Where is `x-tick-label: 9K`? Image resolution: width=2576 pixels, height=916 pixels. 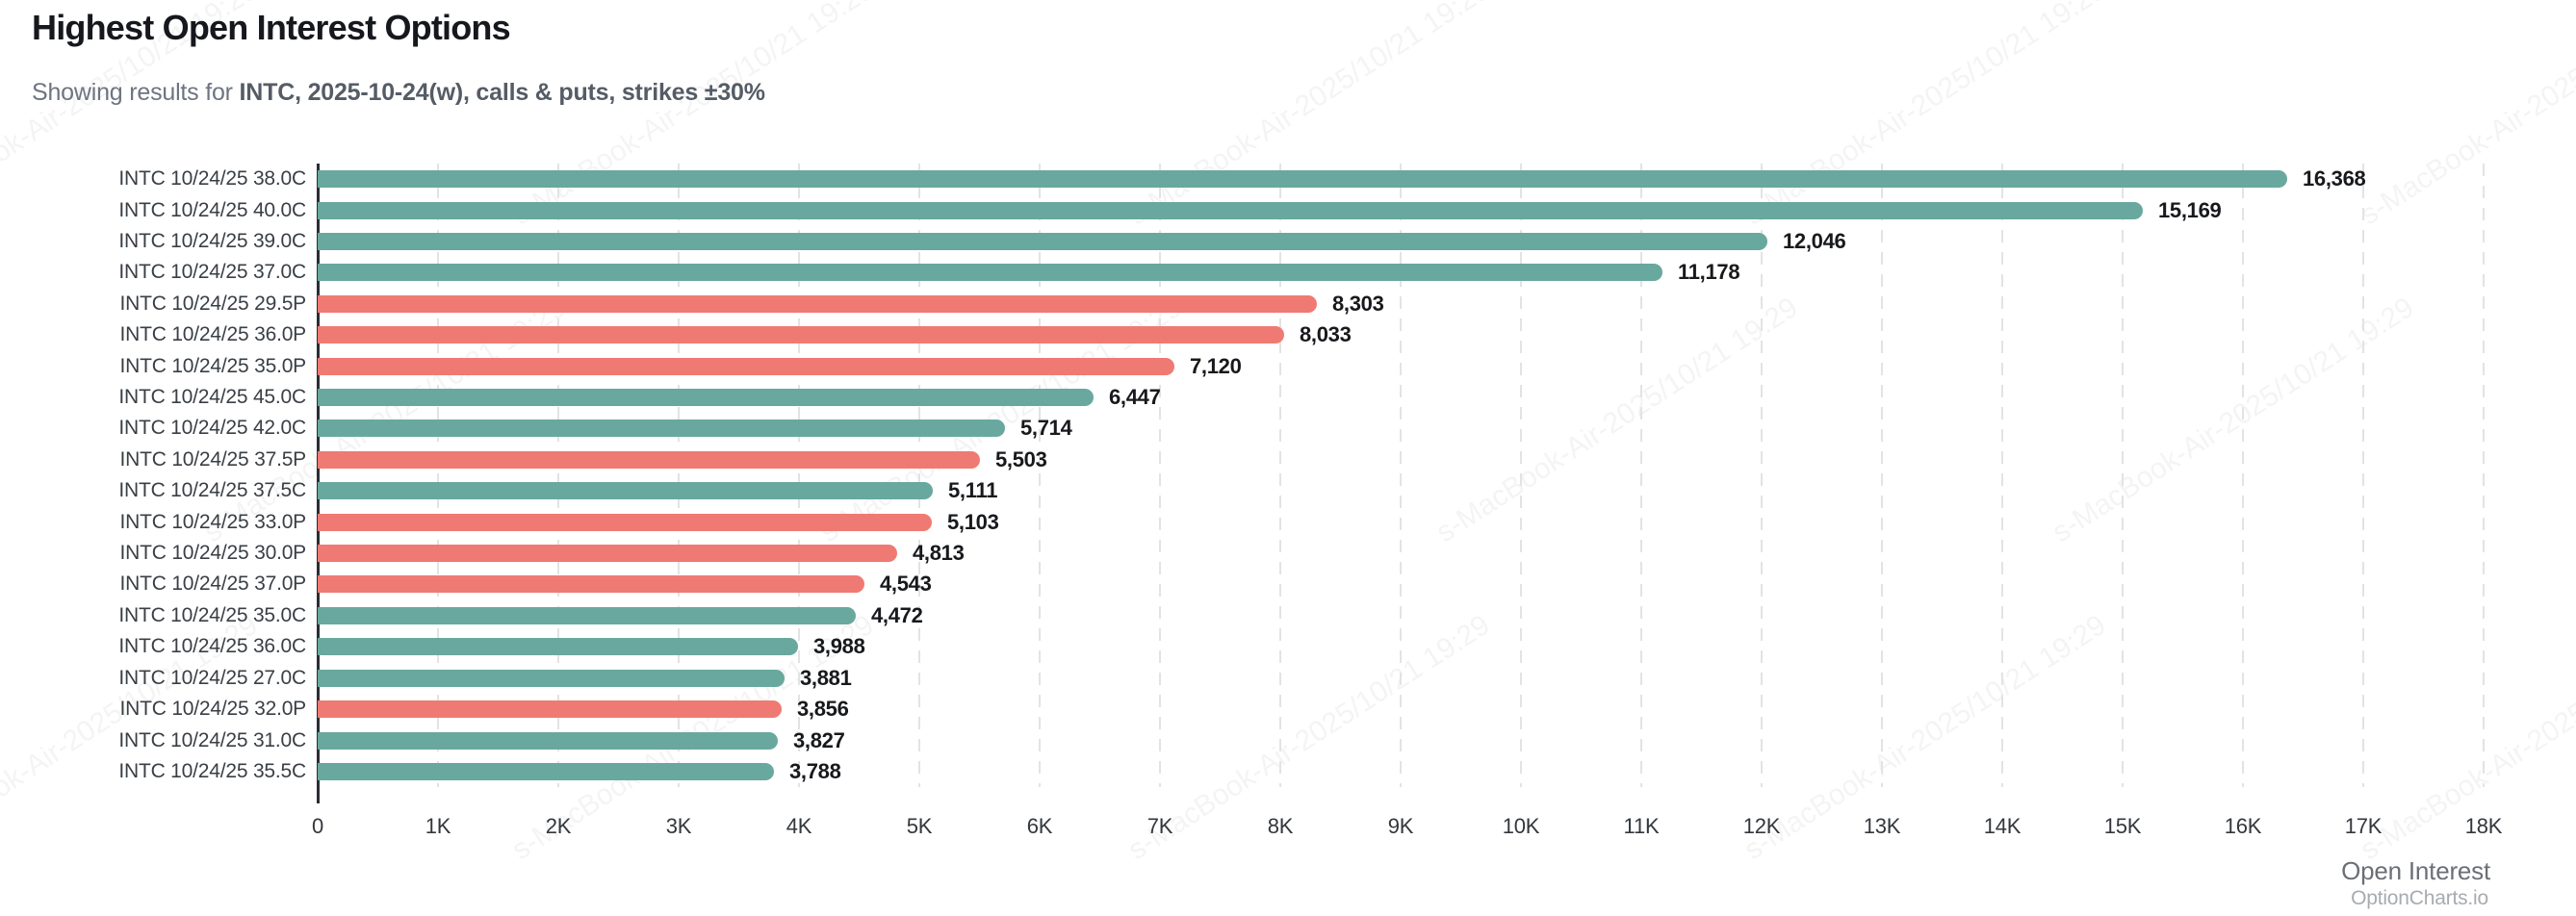
x-tick-label: 9K is located at coordinates (1400, 826).